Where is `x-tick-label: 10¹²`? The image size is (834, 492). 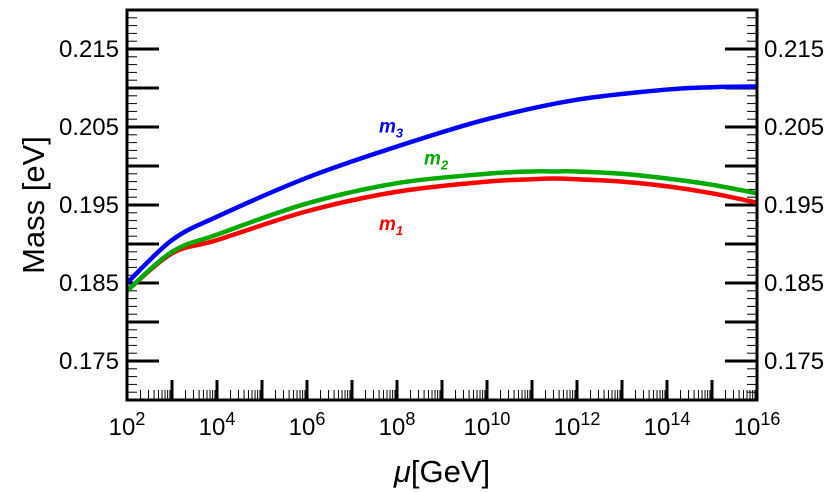
x-tick-label: 10¹² is located at coordinates (577, 425).